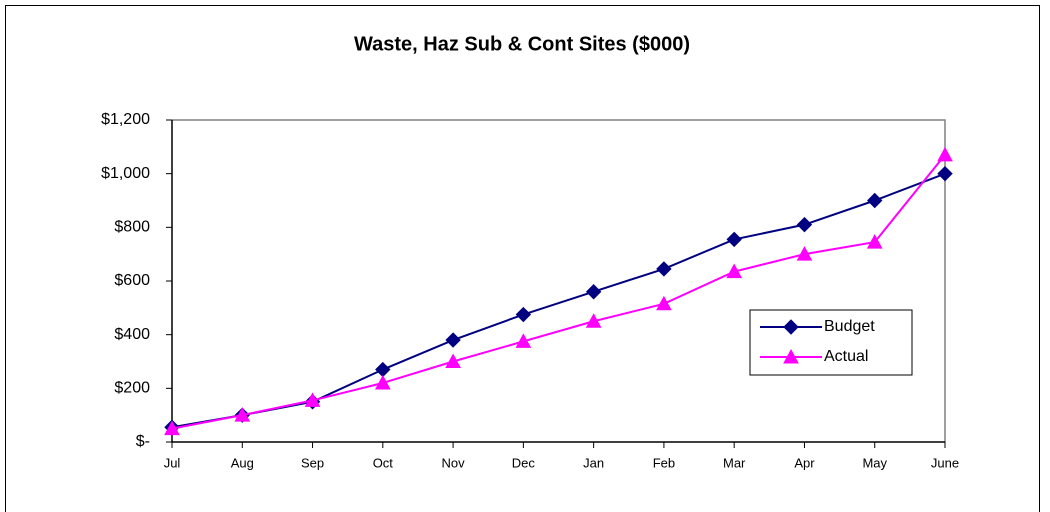  I want to click on x-tick-label: Mar, so click(734, 462).